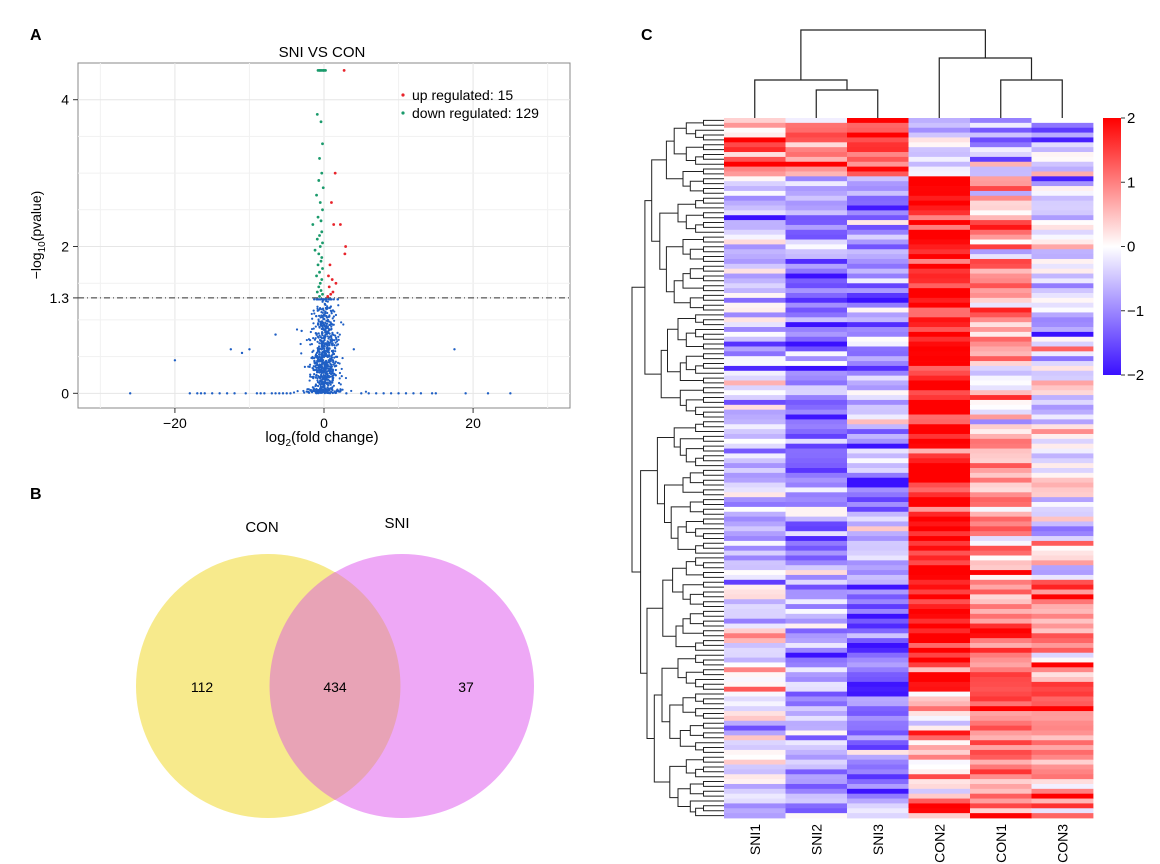 Image resolution: width=1160 pixels, height=864 pixels. What do you see at coordinates (462, 95) in the screenshot?
I see `legend-label-up: up regulated: 15` at bounding box center [462, 95].